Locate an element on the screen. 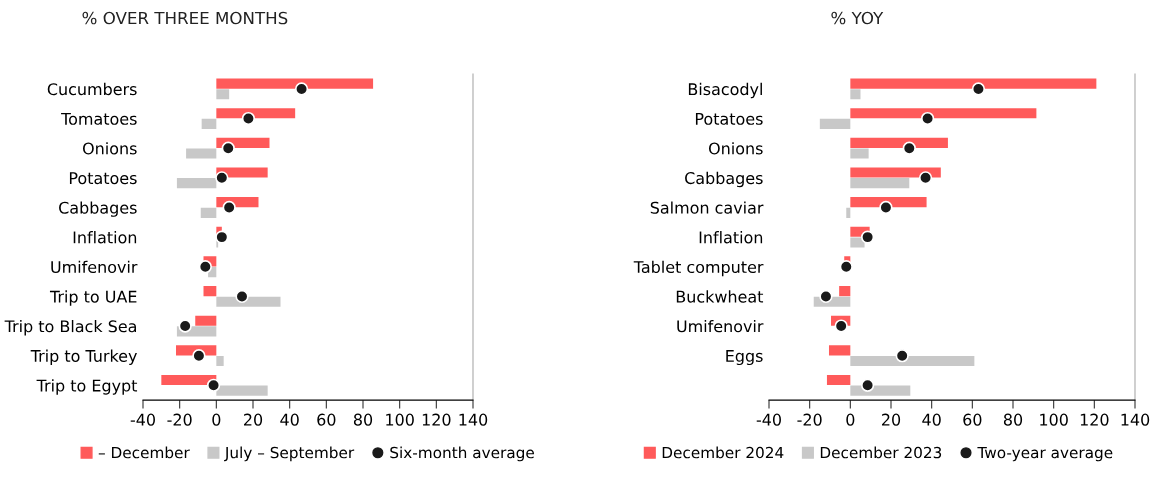 Image resolution: width=1158 pixels, height=494 pixels. legend-label: July – September is located at coordinates (289, 454).